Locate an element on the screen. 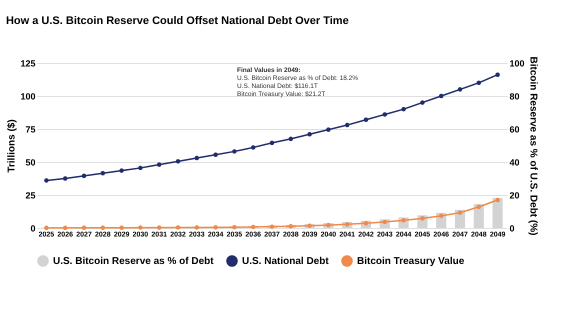 Image resolution: width=575 pixels, height=330 pixels. y-tick-label: 125 is located at coordinates (28, 63).